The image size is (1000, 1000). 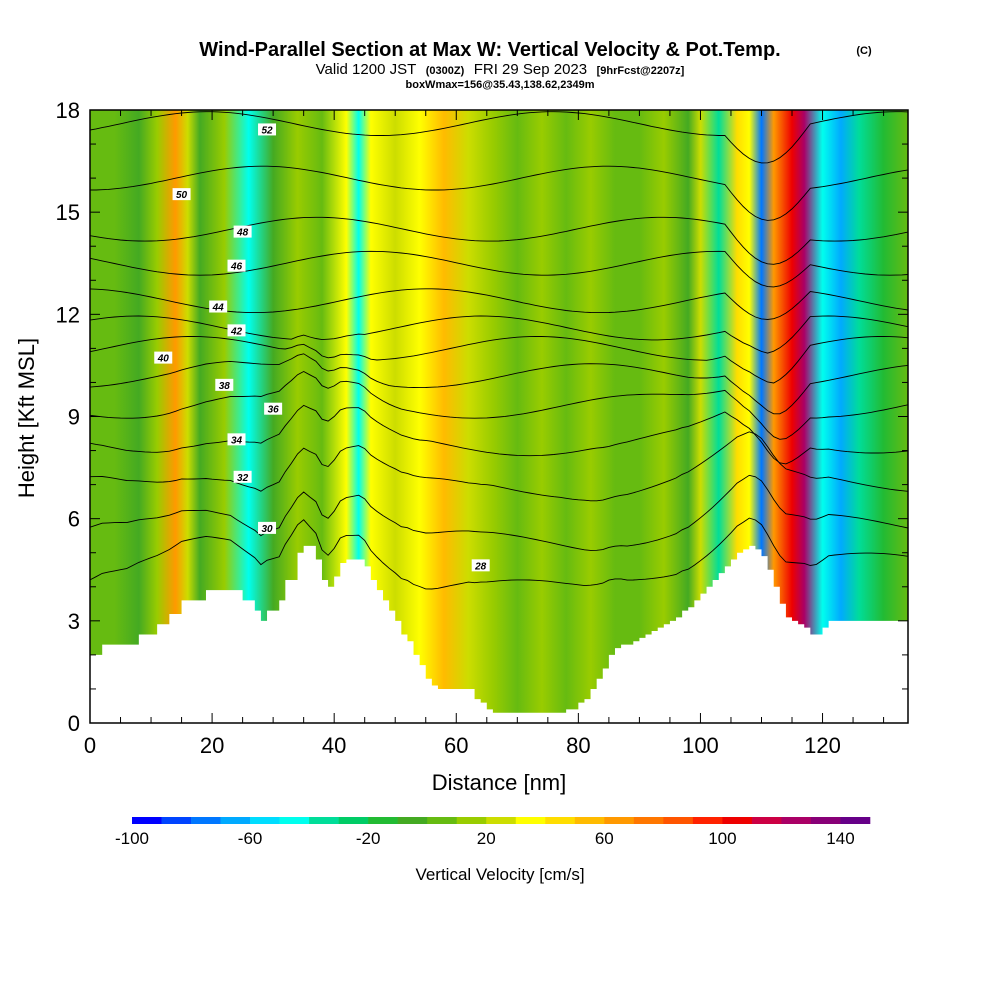 I want to click on subtitle-date: FRI 29 Sep 2023, so click(x=530, y=69).